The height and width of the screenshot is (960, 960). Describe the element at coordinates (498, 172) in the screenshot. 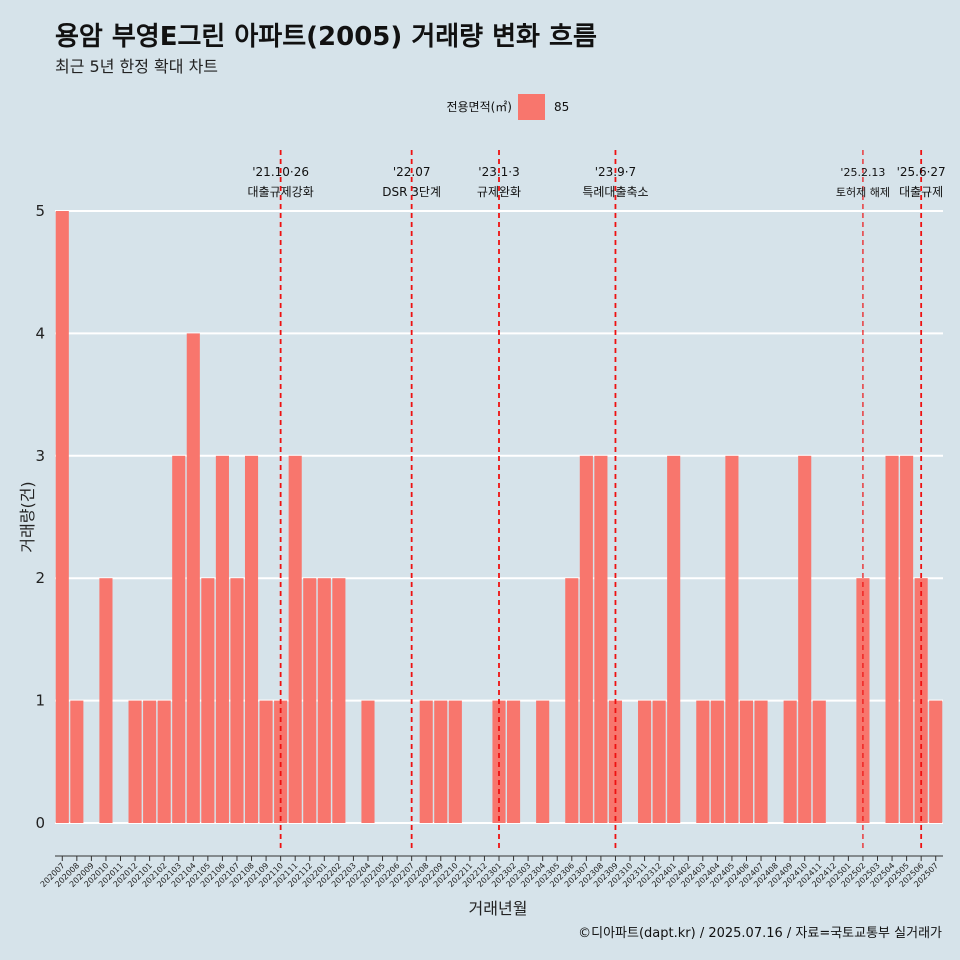

I see `event-date-label: '23.1·3` at that location.